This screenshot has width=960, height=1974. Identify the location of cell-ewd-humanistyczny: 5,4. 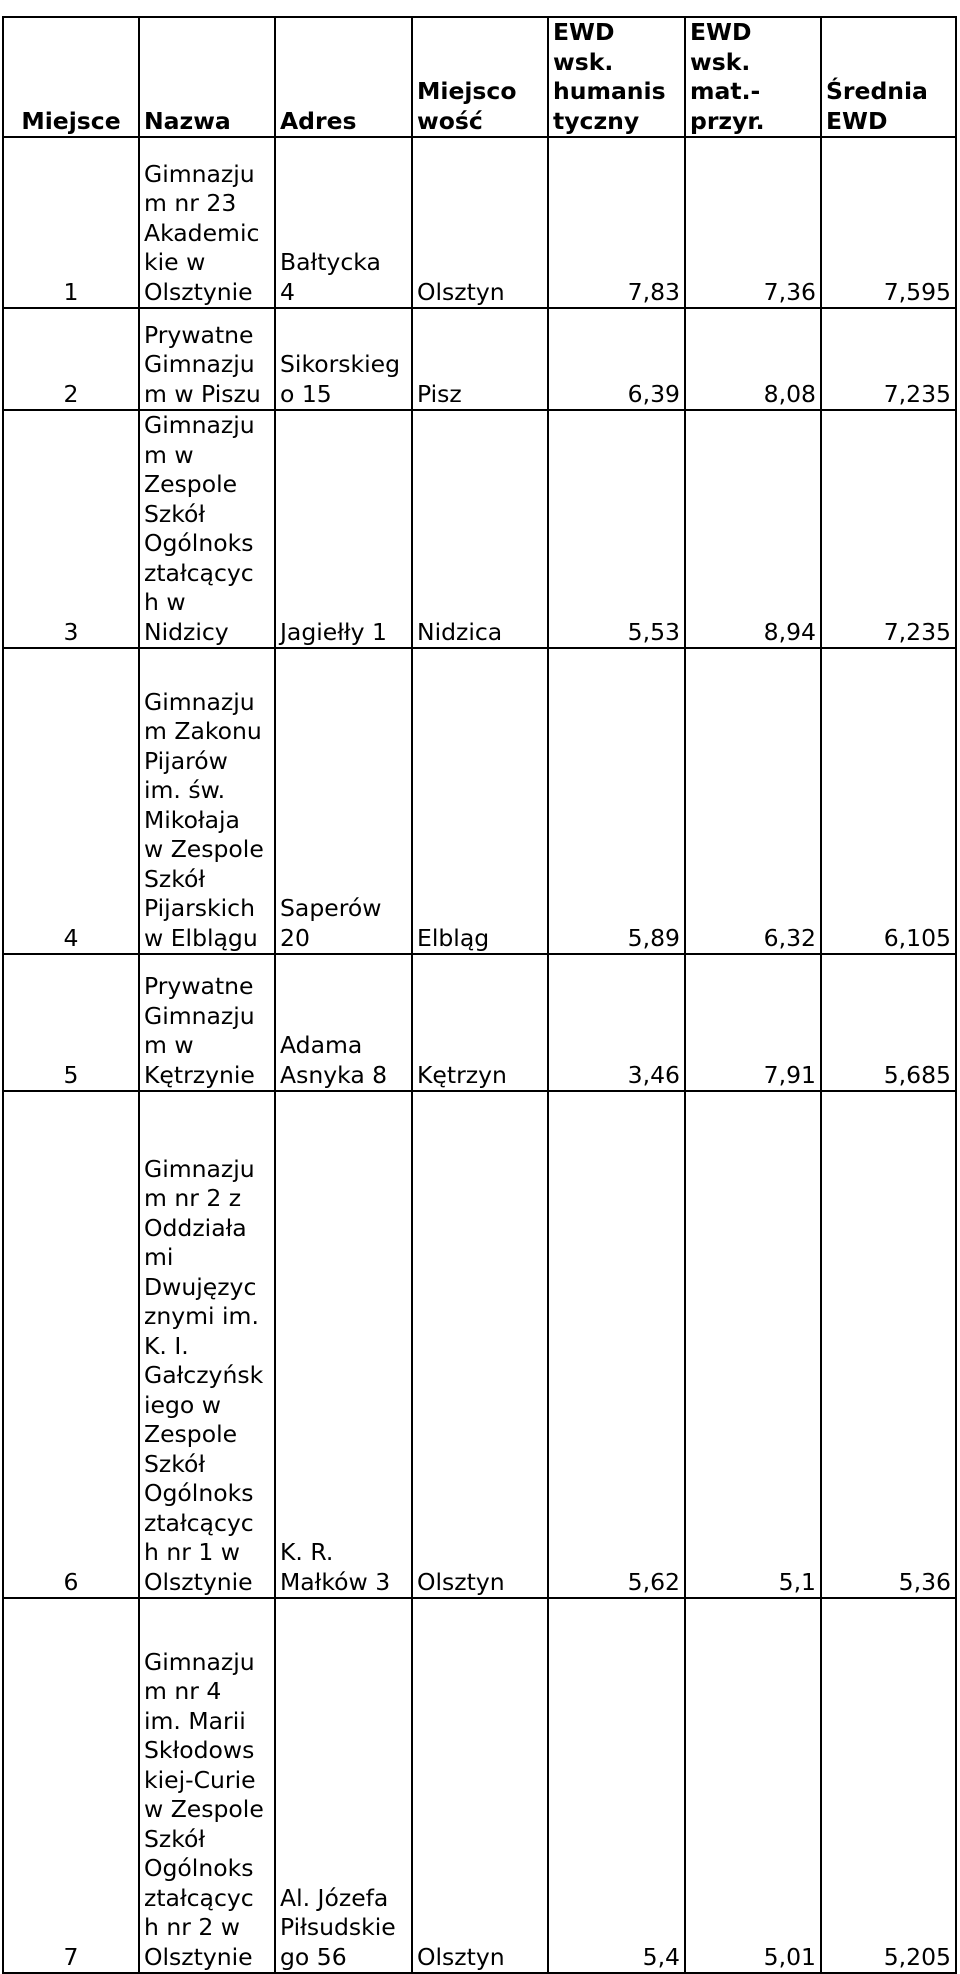
(616, 1785).